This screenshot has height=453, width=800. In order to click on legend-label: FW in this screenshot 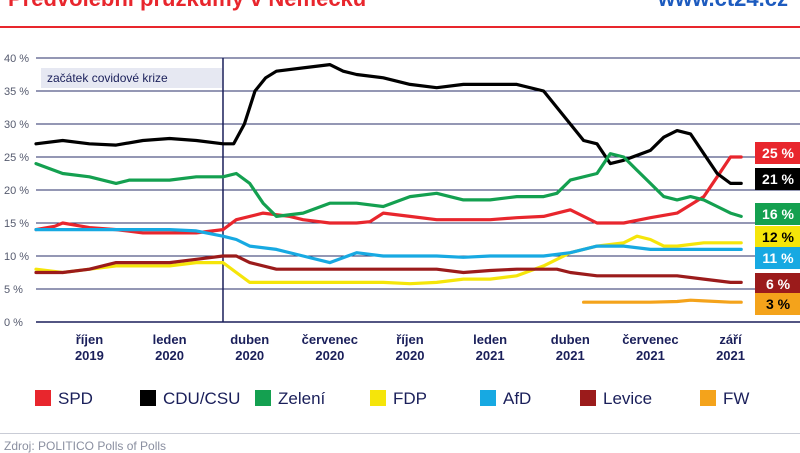, I will do `click(736, 398)`.